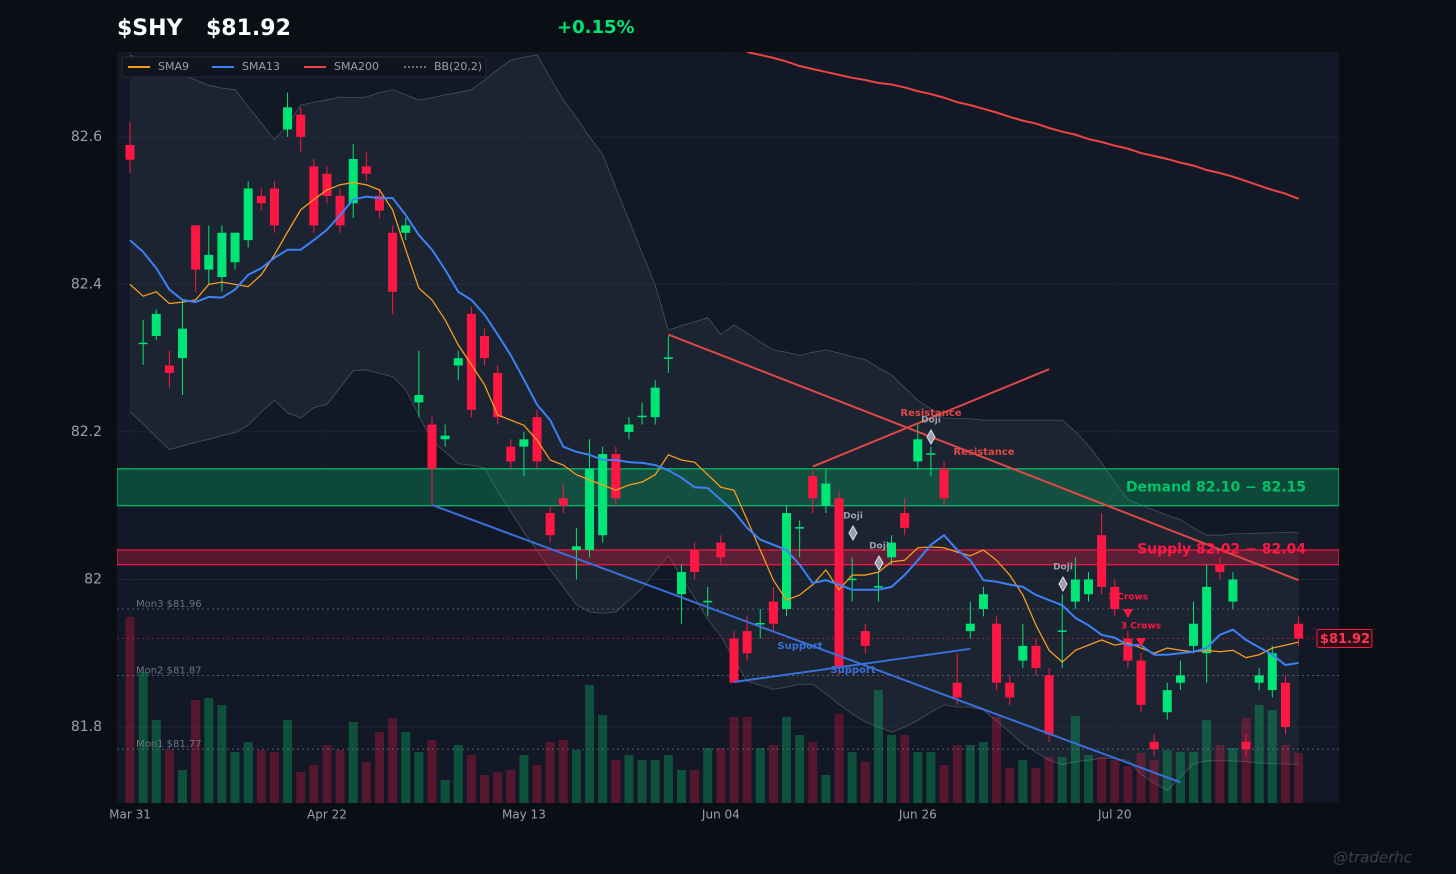  Describe the element at coordinates (86, 727) in the screenshot. I see `y-tick-label: 81.8` at that location.